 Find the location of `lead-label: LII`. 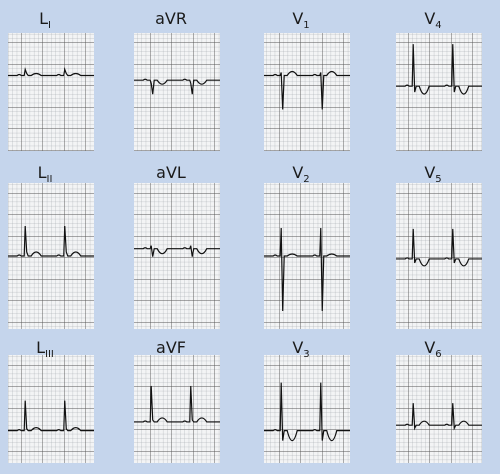

lead-label: LII is located at coordinates (45, 174).